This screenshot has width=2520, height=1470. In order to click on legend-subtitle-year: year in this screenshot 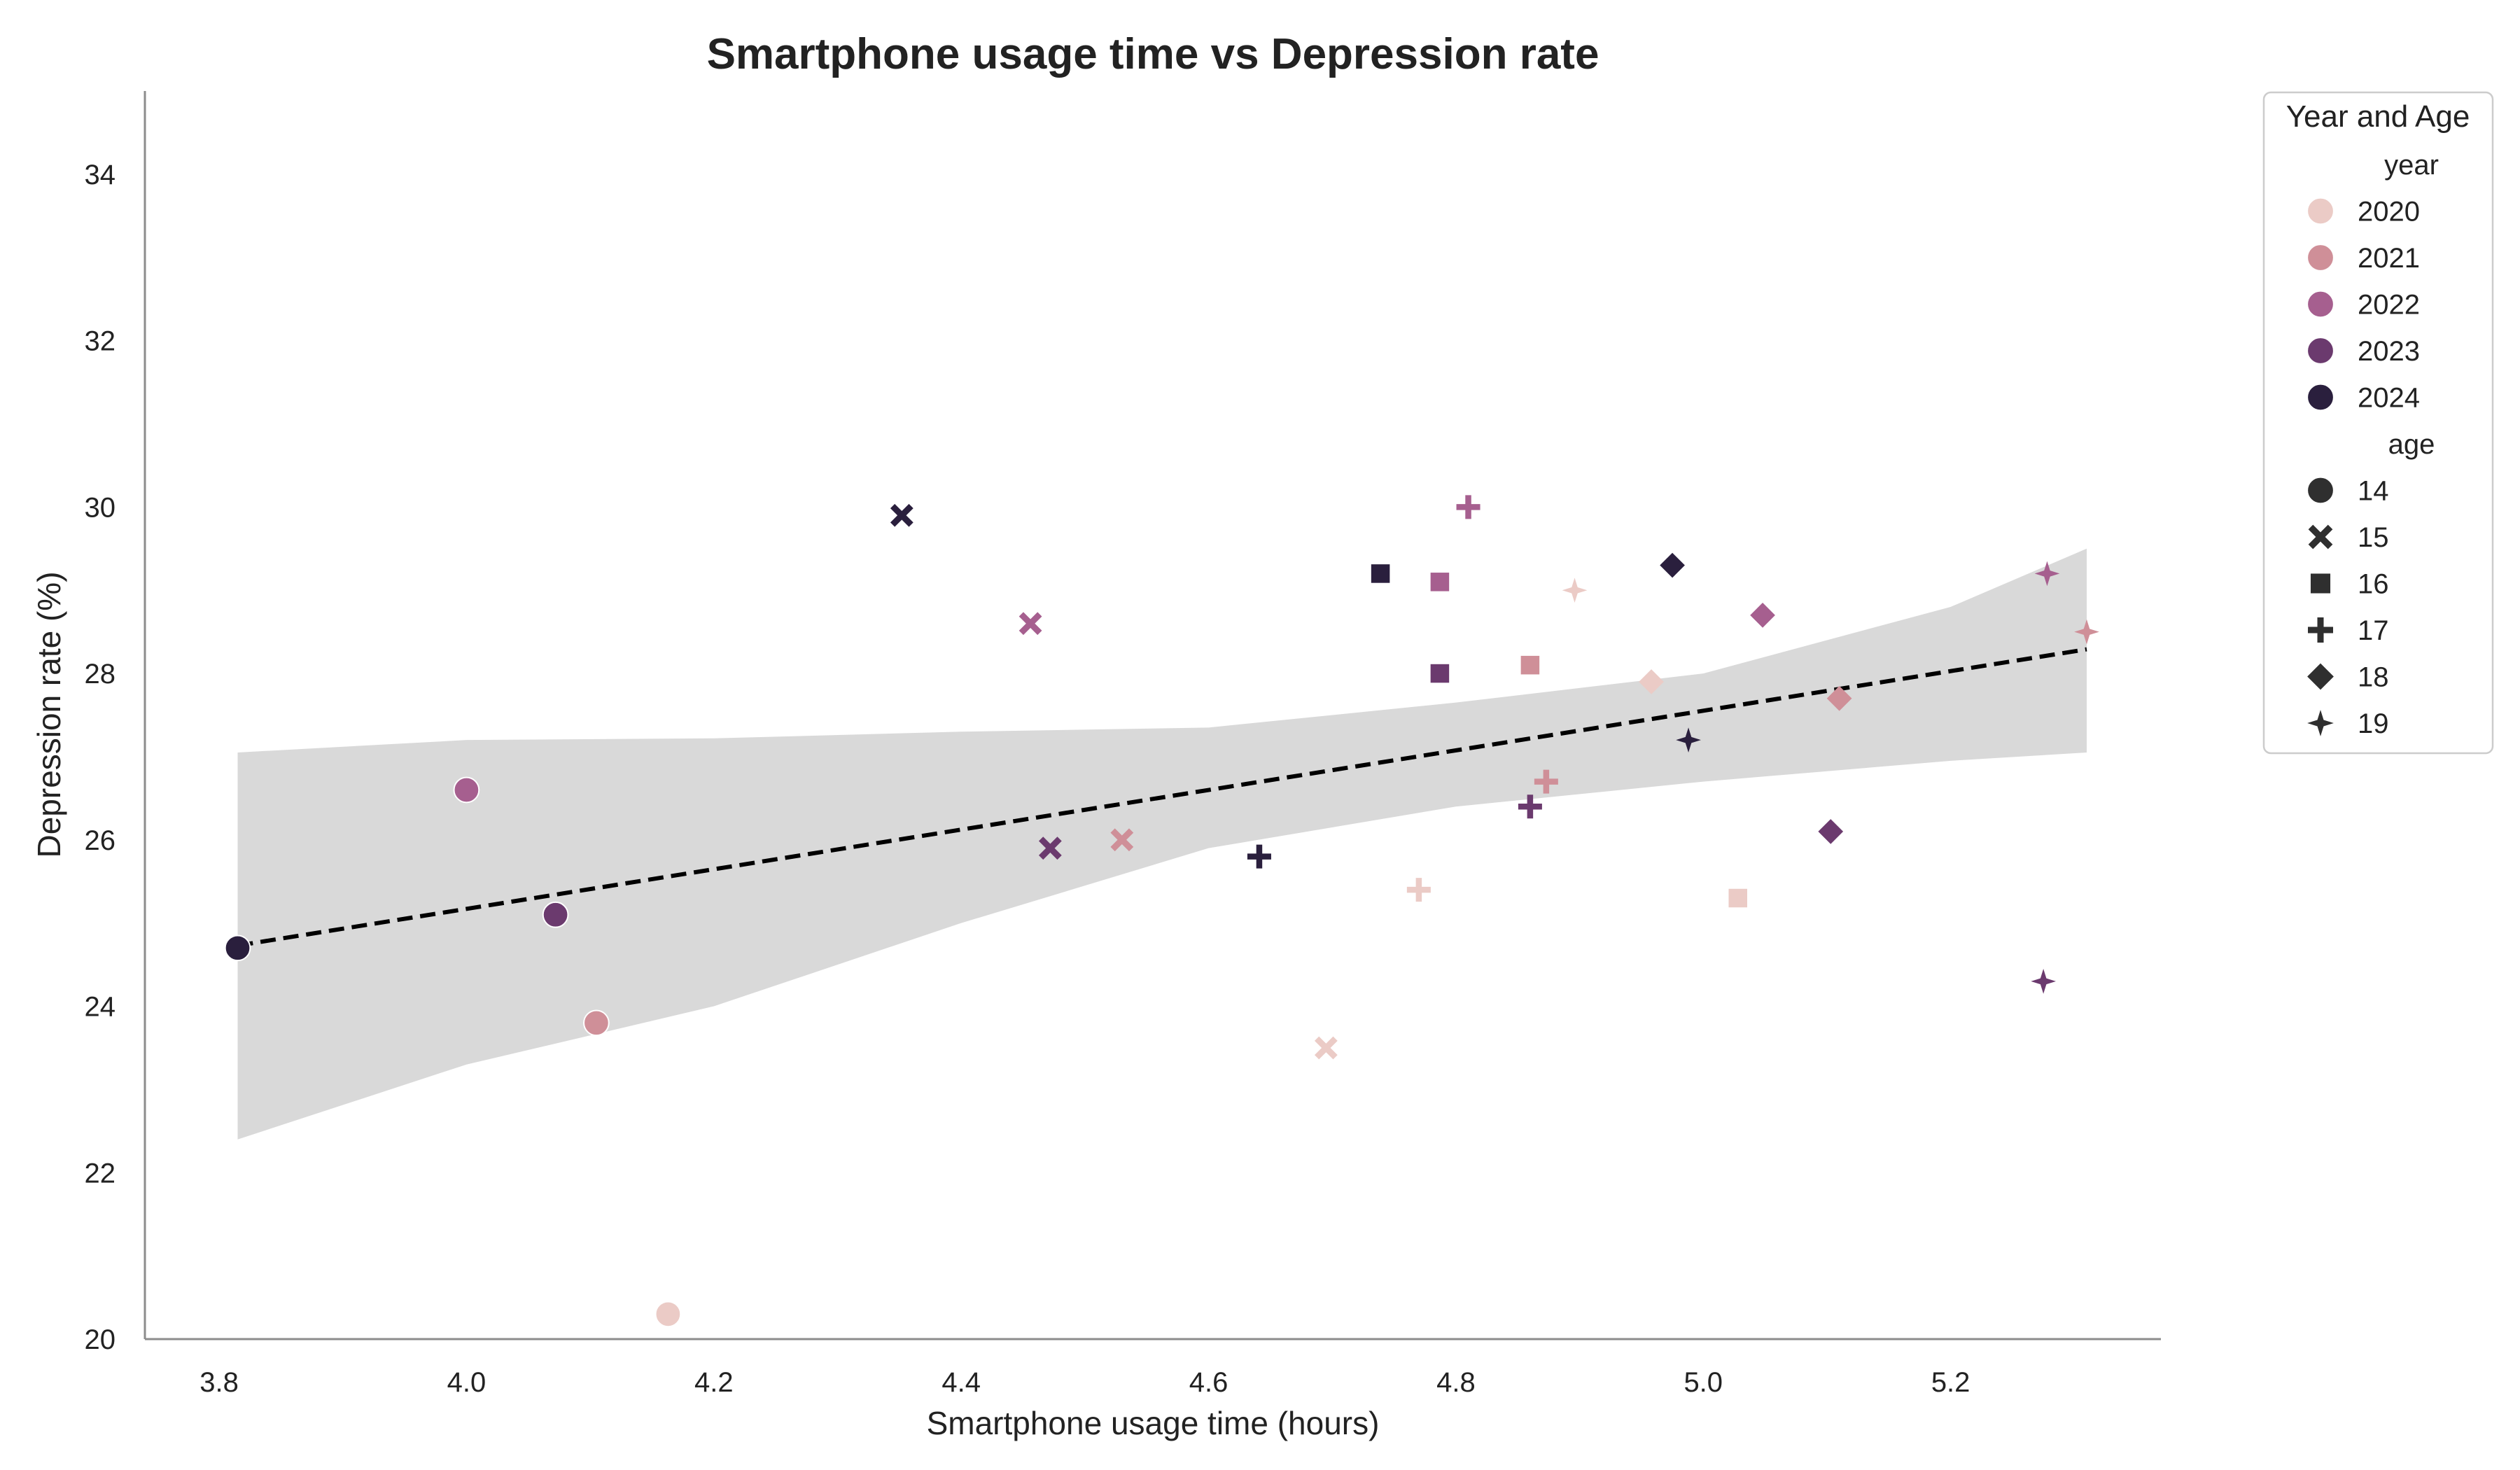, I will do `click(2411, 165)`.